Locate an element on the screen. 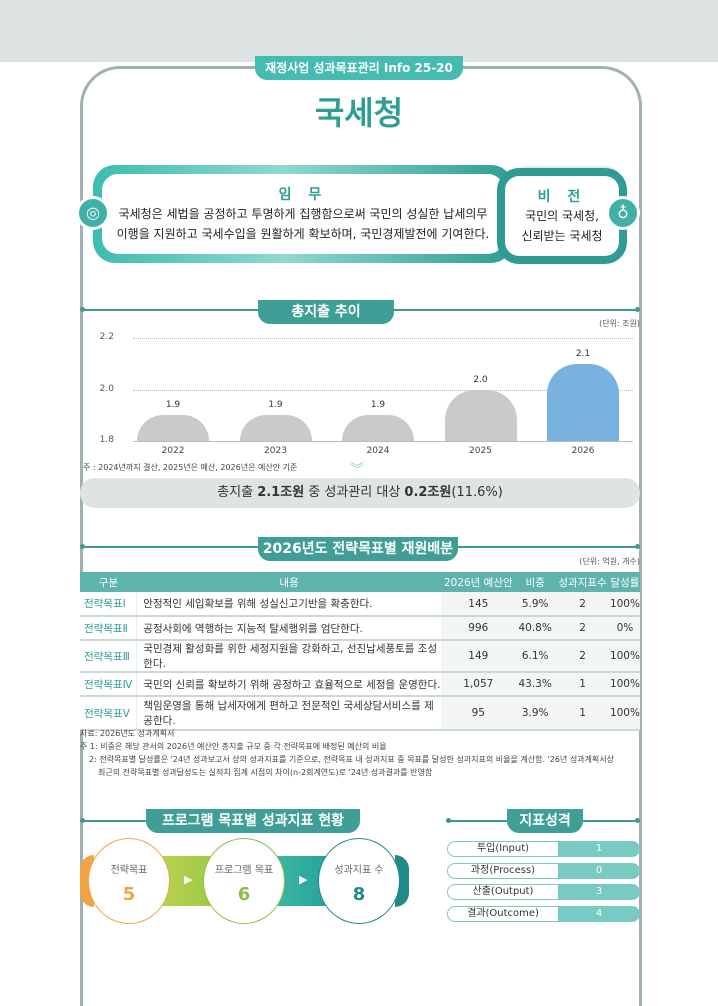 The image size is (718, 1006). cell-goal: 전략목표Ⅱ is located at coordinates (108, 628).